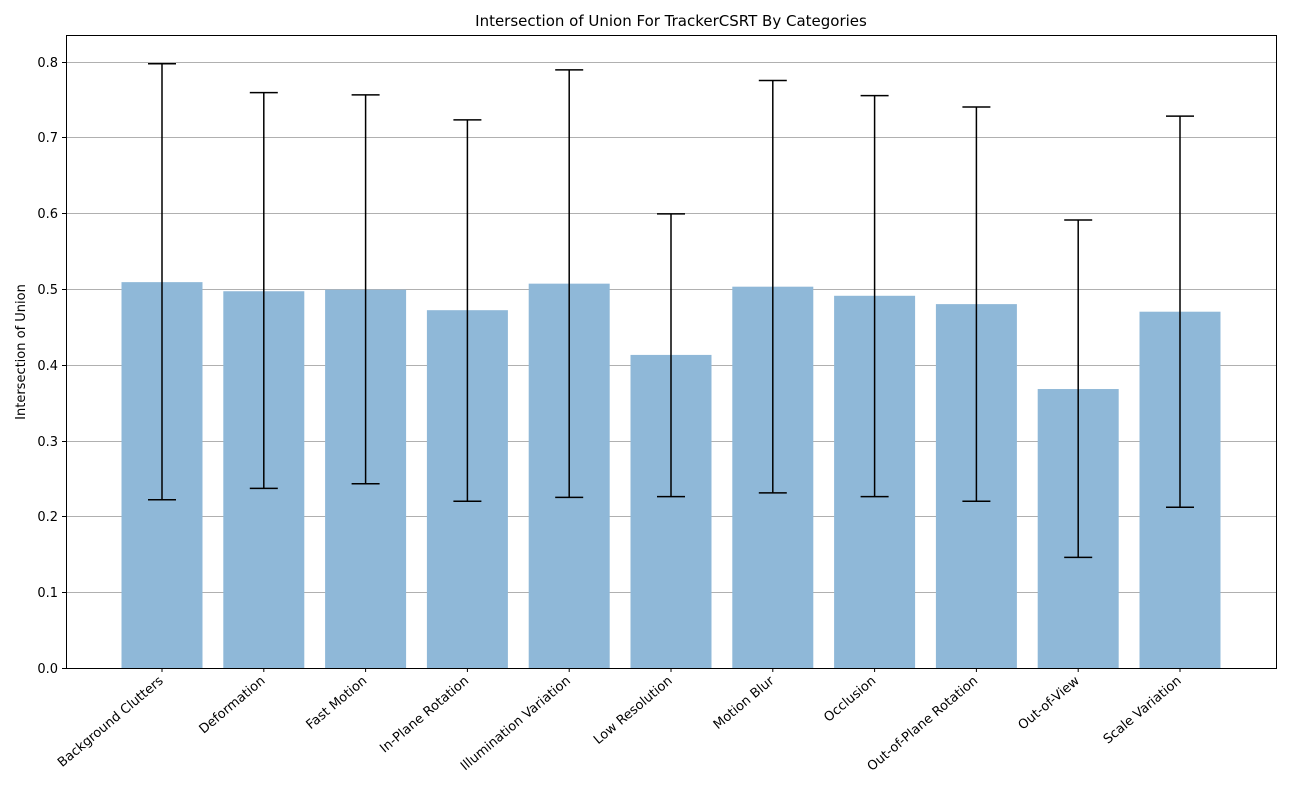  What do you see at coordinates (744, 703) in the screenshot?
I see `x-tick-label: Motion Blur` at bounding box center [744, 703].